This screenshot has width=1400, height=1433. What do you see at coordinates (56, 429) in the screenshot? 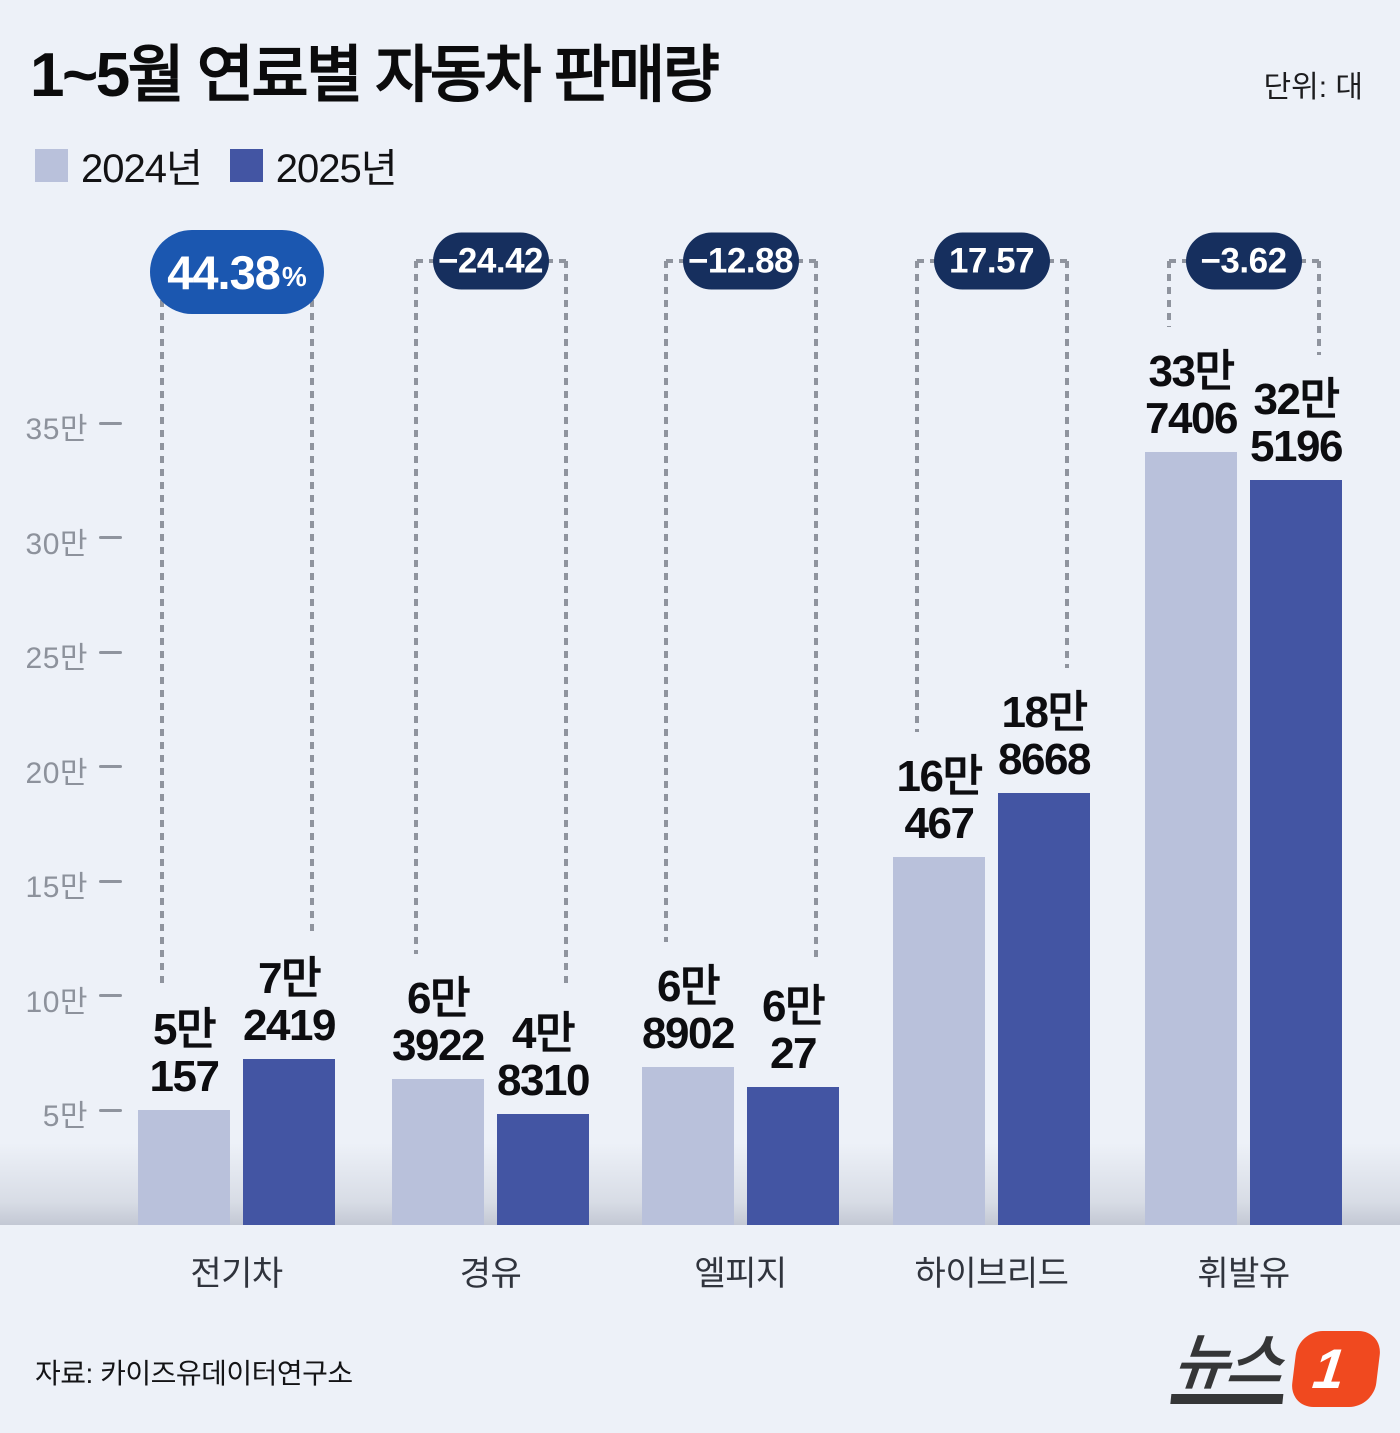
I see `y-tick-label: 35만` at bounding box center [56, 429].